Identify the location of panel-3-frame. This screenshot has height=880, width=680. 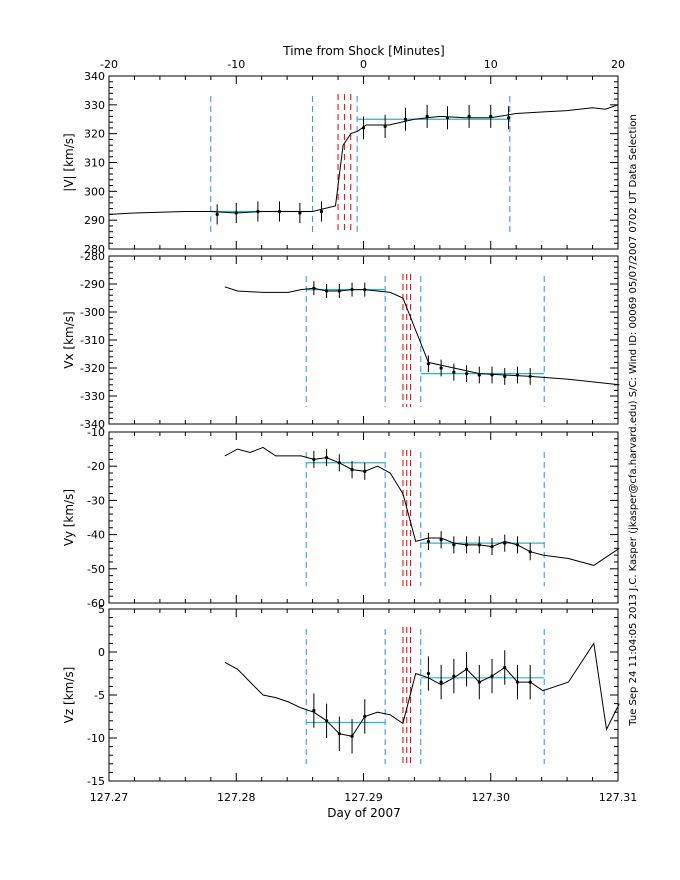
(363, 517).